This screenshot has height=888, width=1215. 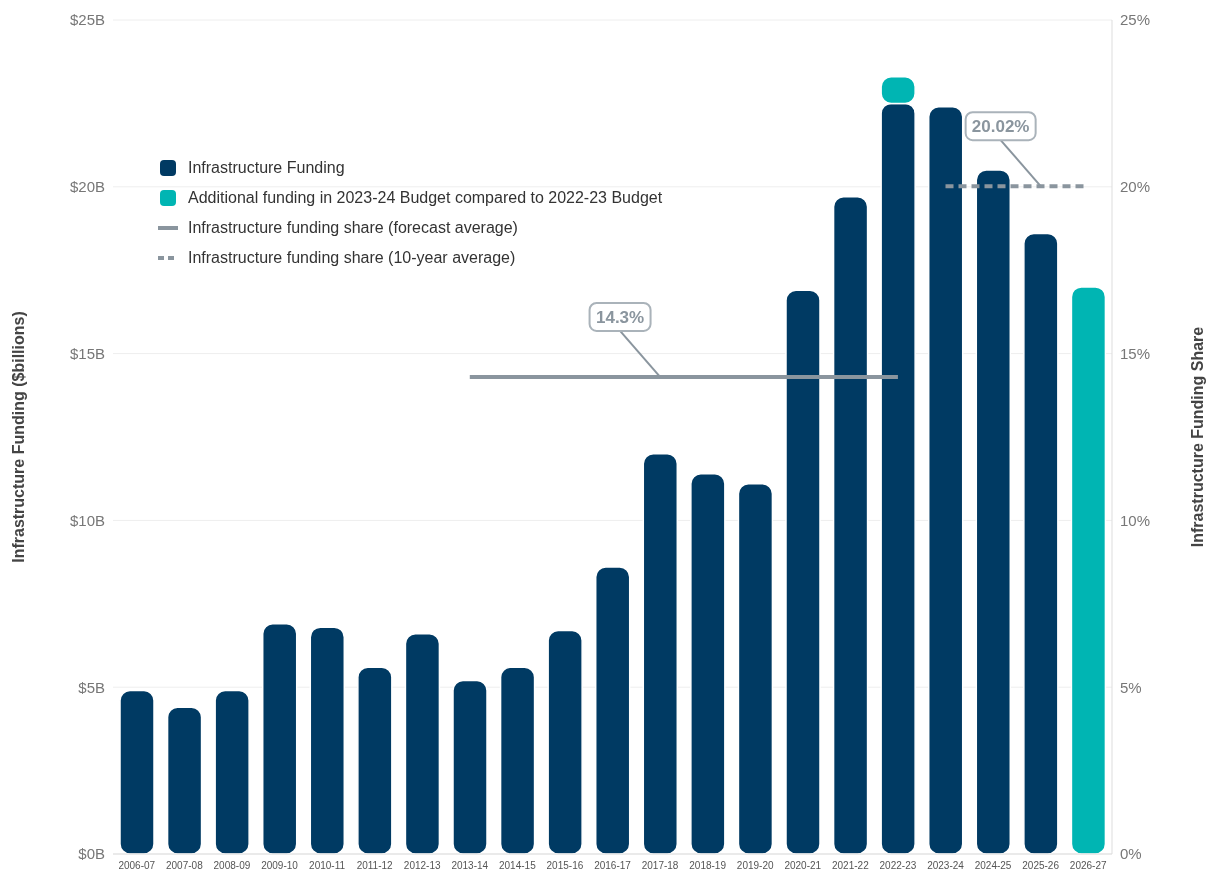 What do you see at coordinates (232, 866) in the screenshot?
I see `x-tick-label: 2008-09` at bounding box center [232, 866].